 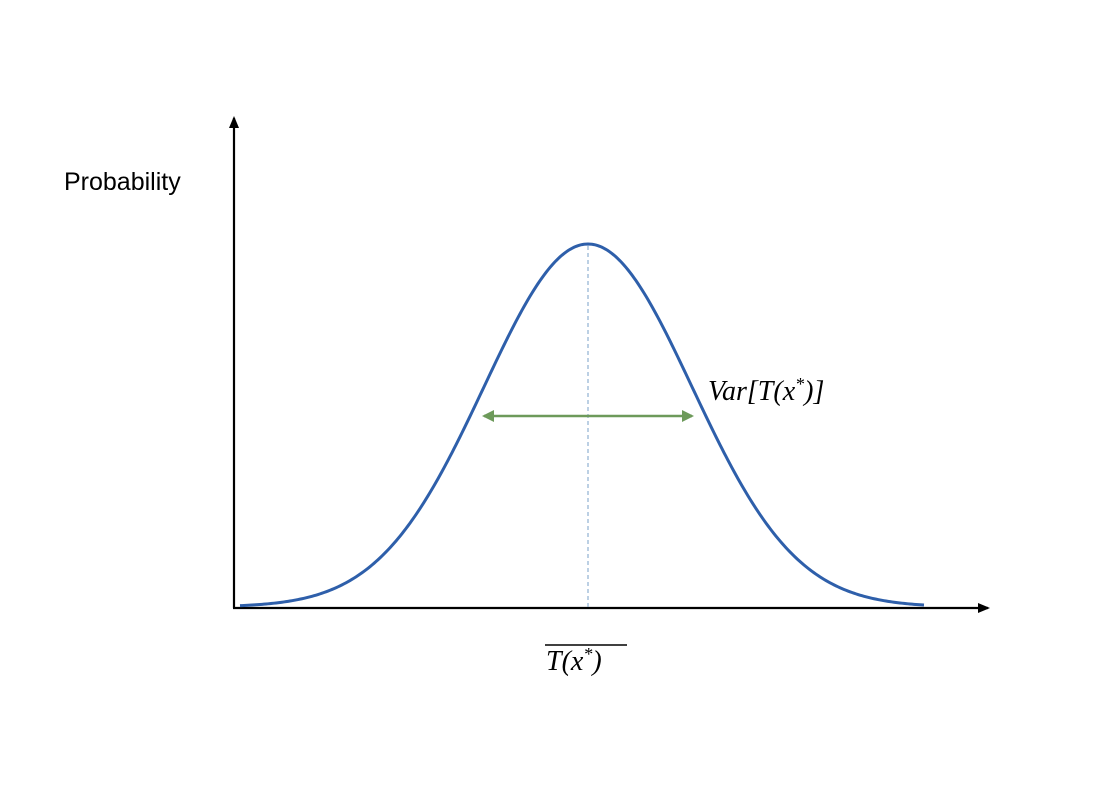 I want to click on mean-label: T(x*), so click(x=574, y=660).